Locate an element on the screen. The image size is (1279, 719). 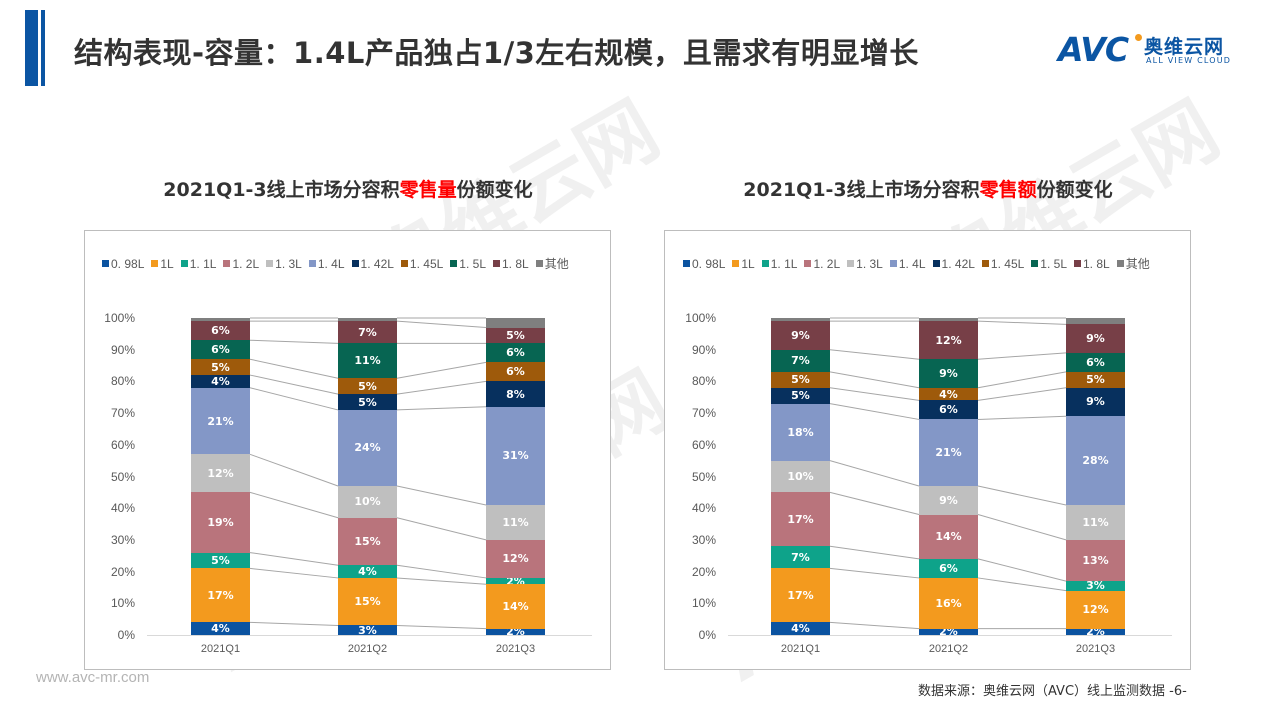
legend-label: 1. 1L is located at coordinates (784, 263).